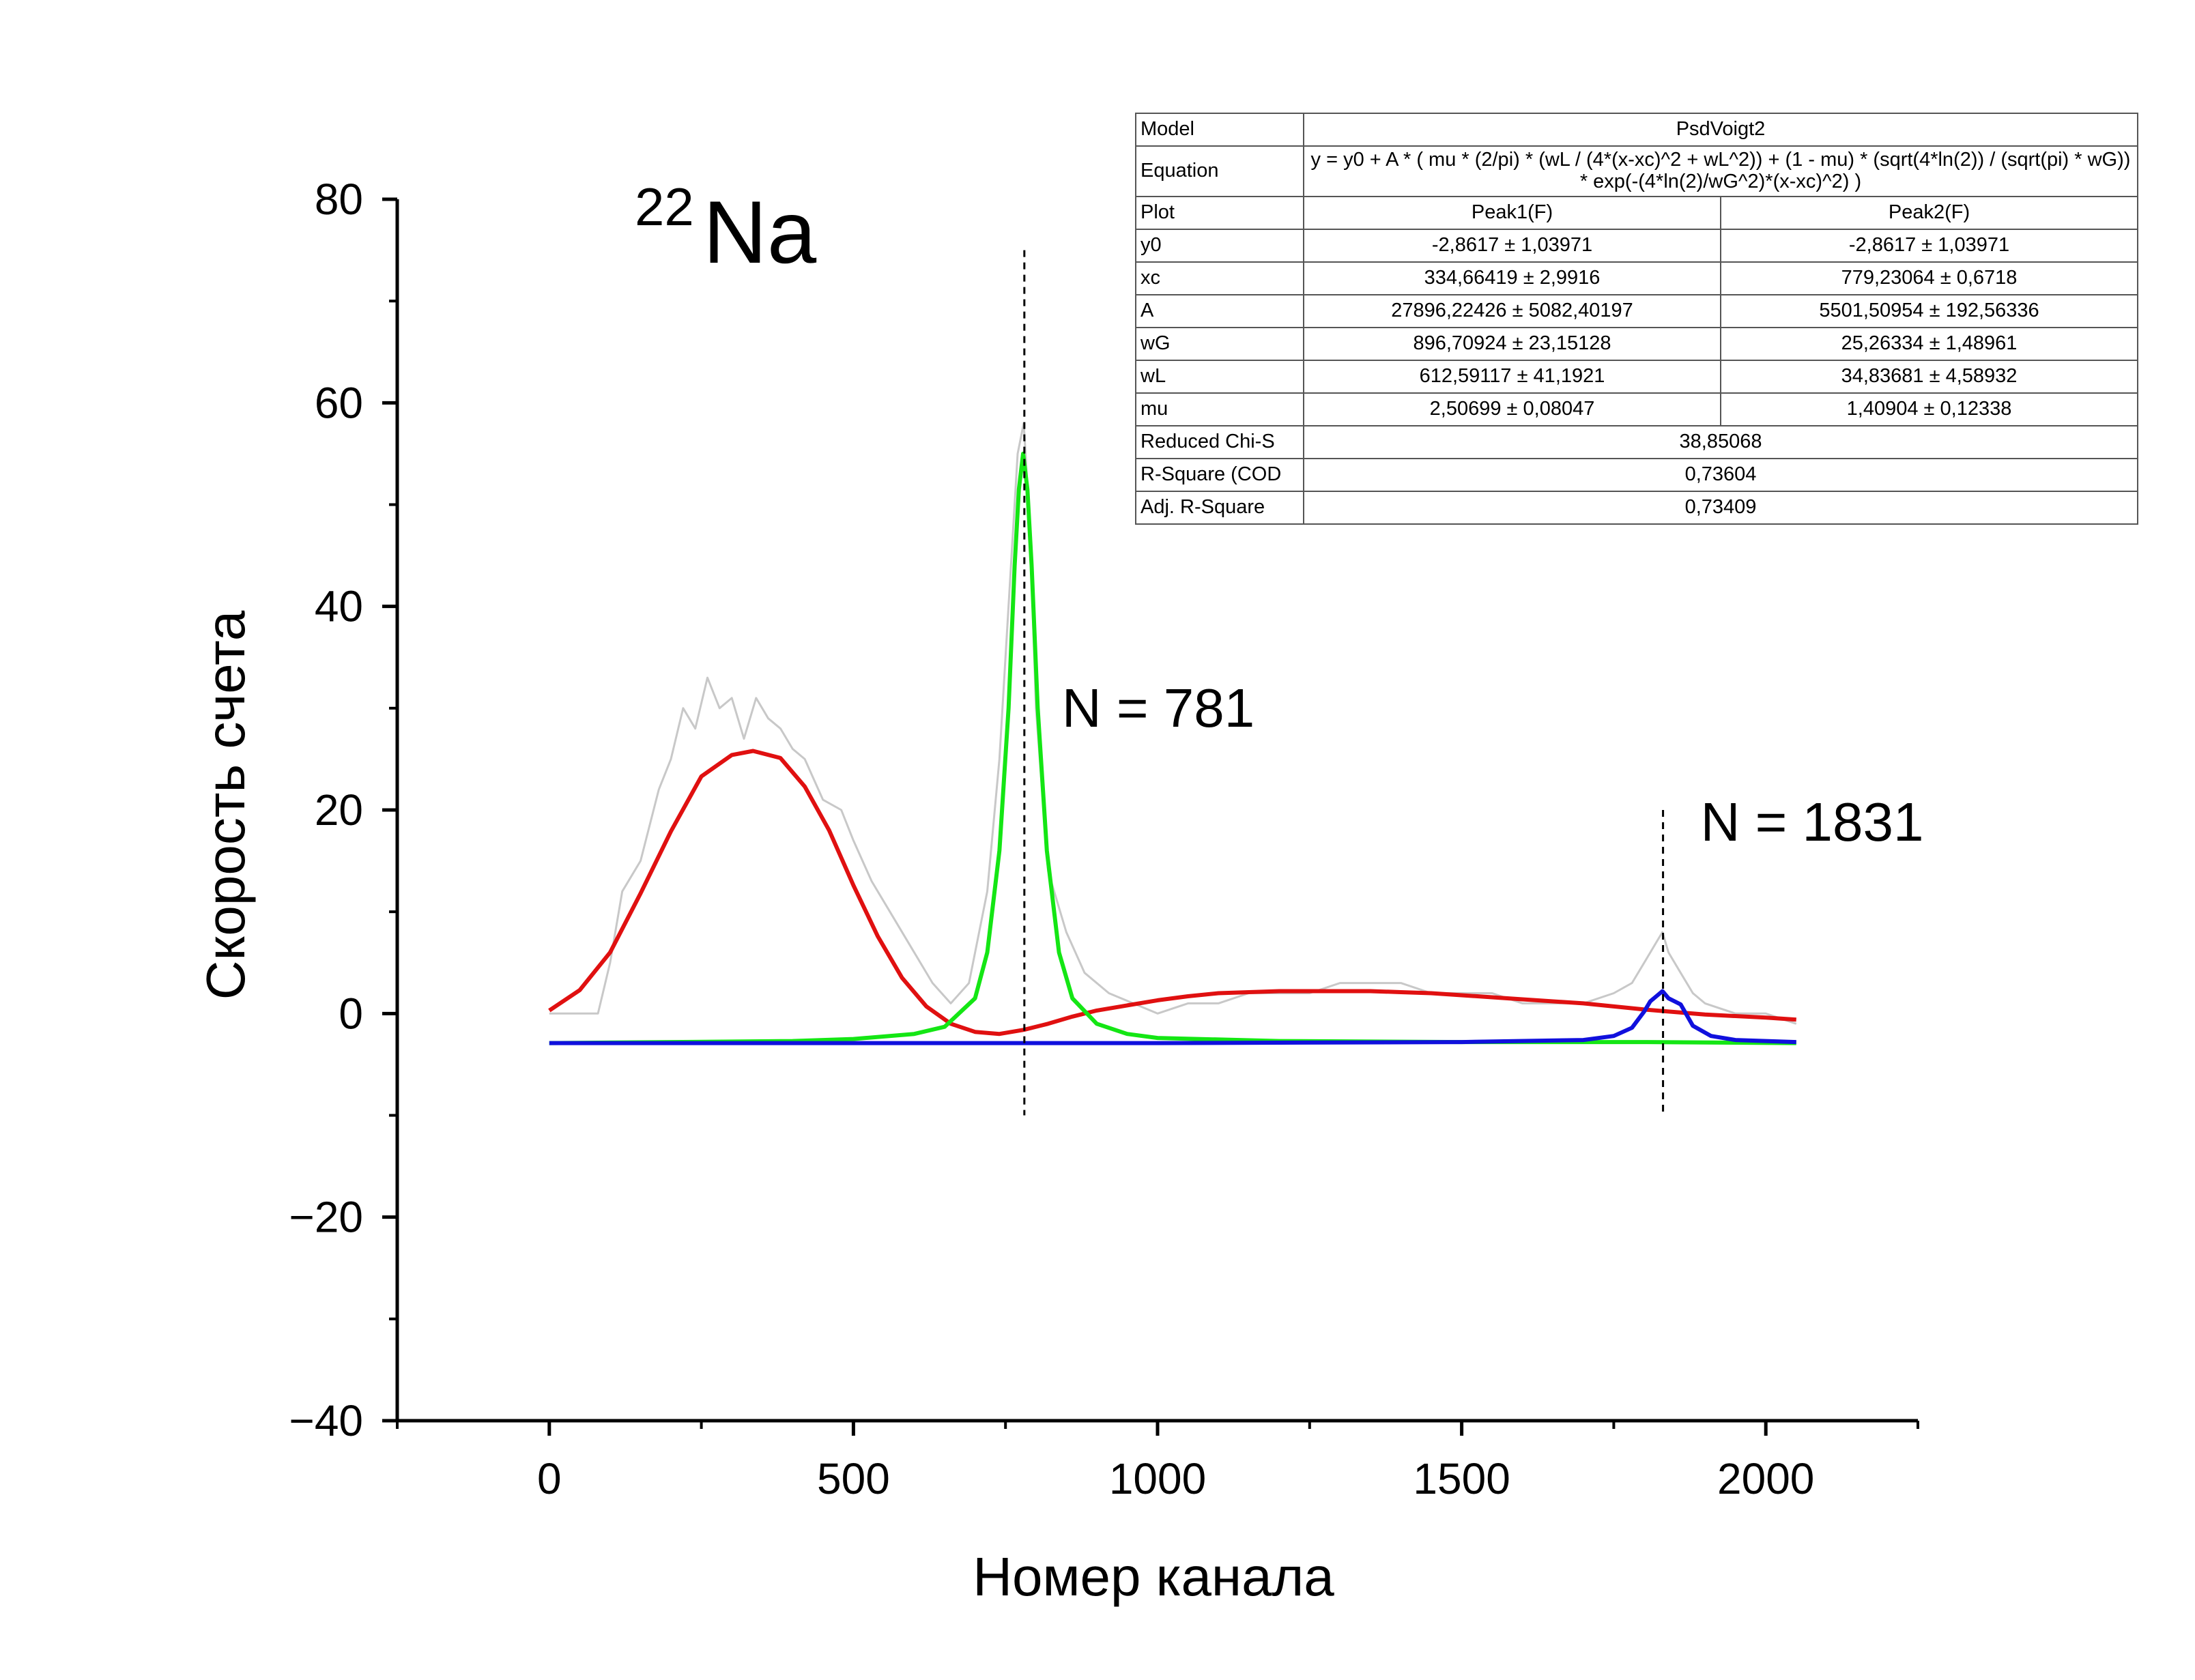 The image size is (2195, 1680). Describe the element at coordinates (1721, 130) in the screenshot. I see `fit-table-cell: PsdVoigt2` at that location.